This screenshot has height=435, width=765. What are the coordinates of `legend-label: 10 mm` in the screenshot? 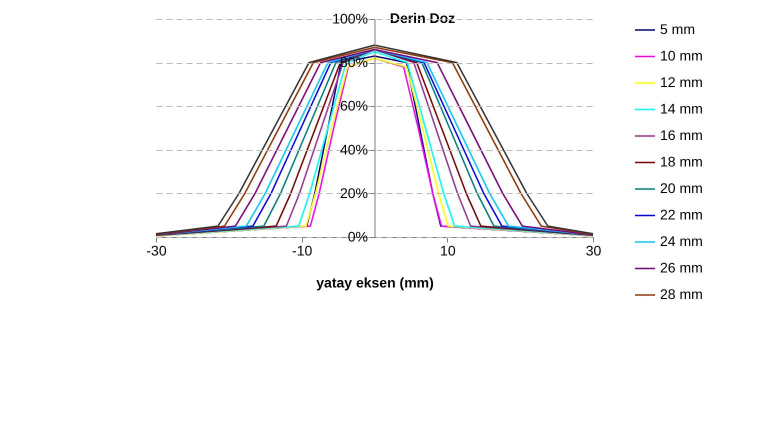 It's located at (681, 56).